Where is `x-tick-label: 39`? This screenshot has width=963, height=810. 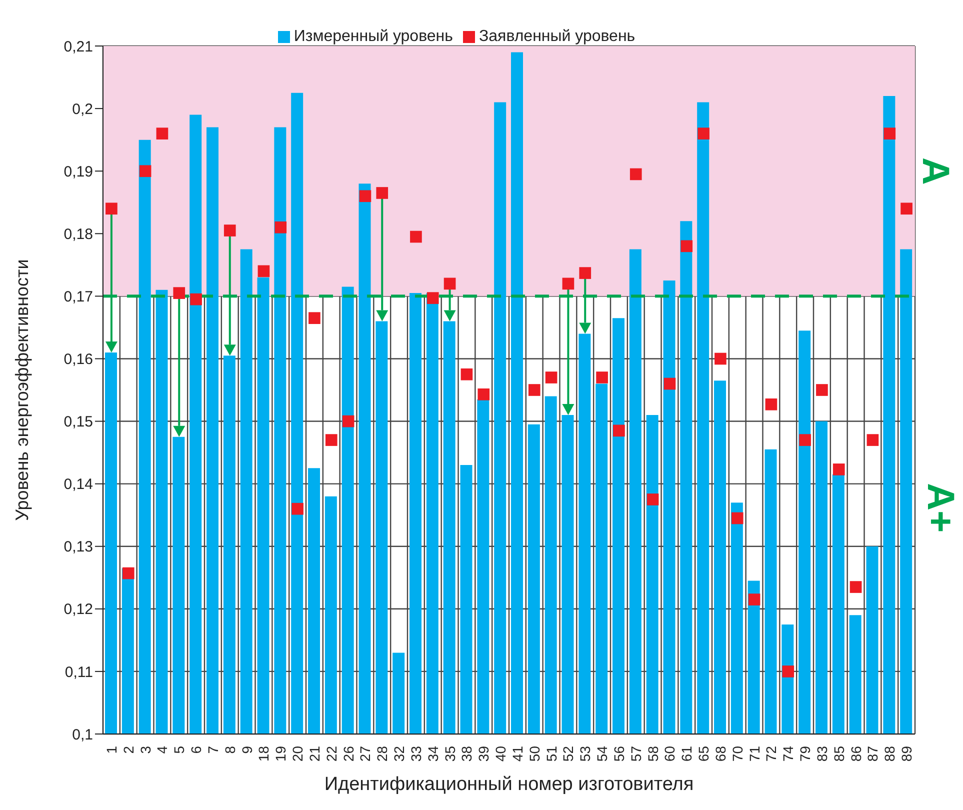
x-tick-label: 39 is located at coordinates (484, 754).